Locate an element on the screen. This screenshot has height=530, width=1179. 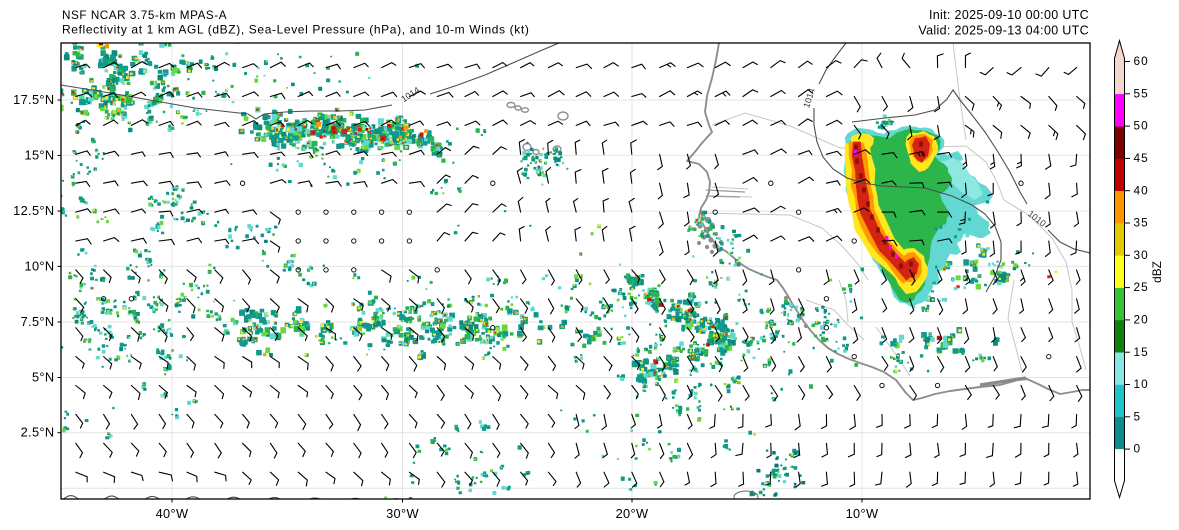
svg-text: 10°W is located at coordinates (862, 513).